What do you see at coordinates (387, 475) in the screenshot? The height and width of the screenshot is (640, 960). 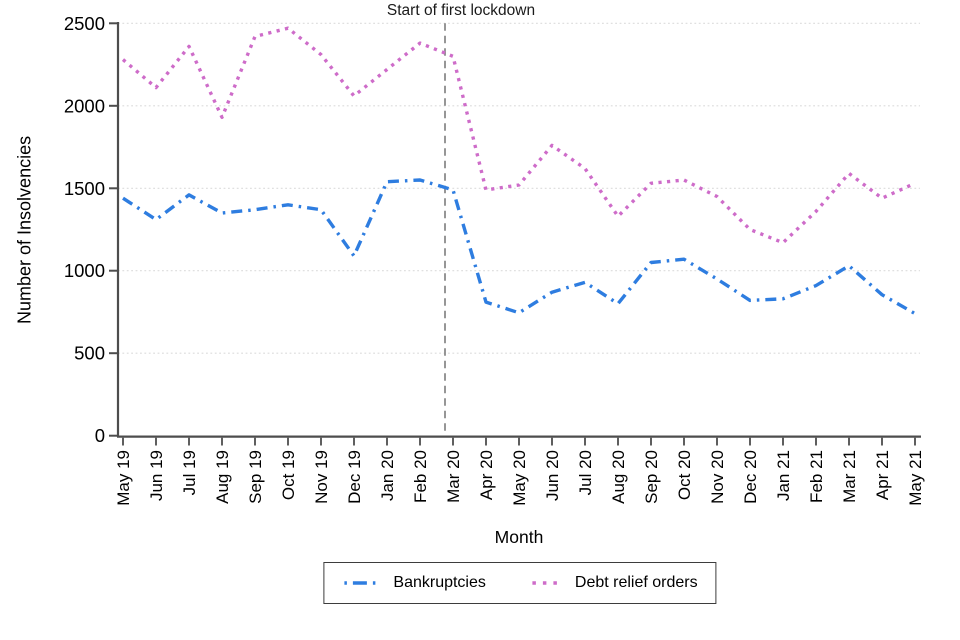 I see `x-tick-label-jan-20: Jan 20` at bounding box center [387, 475].